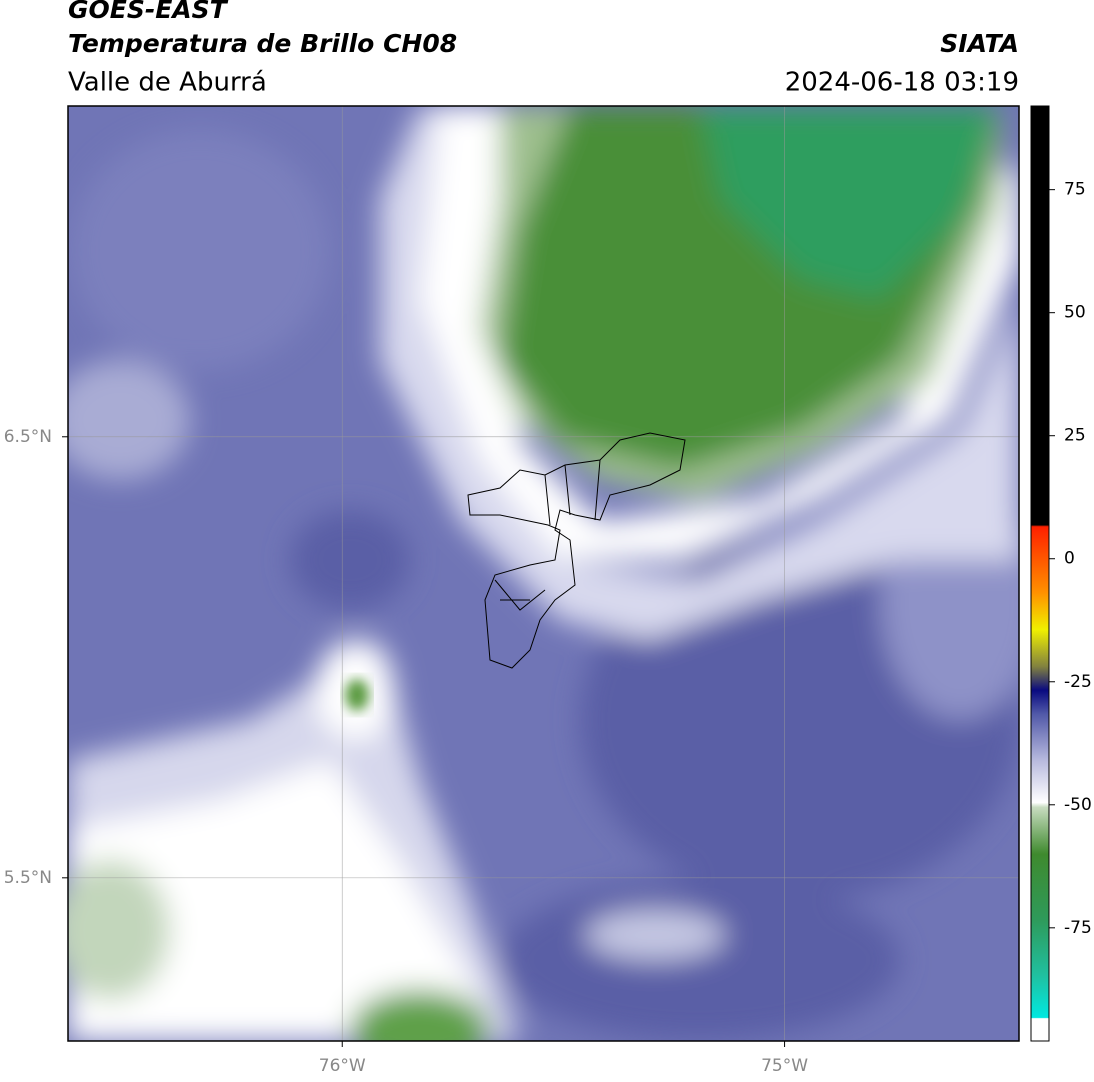 Image resolution: width=1094 pixels, height=1082 pixels. Describe the element at coordinates (262, 43) in the screenshot. I see `product: Temperatura de Brillo CH08` at that location.